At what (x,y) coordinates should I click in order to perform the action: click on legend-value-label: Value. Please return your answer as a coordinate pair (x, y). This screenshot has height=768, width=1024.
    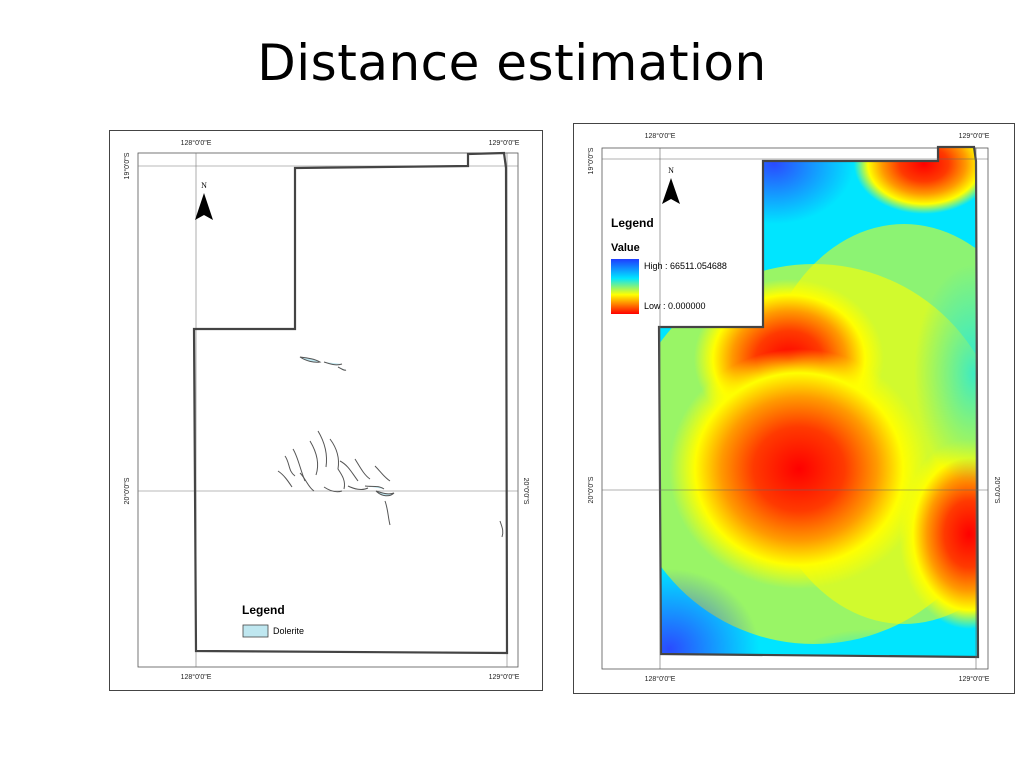
    Looking at the image, I should click on (625, 248).